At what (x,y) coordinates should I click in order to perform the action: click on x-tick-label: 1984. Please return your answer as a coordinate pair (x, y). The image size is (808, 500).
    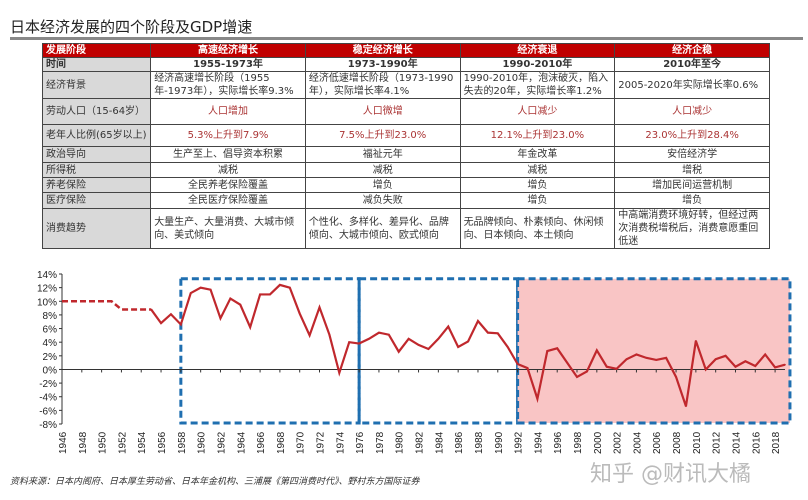
    Looking at the image, I should click on (439, 442).